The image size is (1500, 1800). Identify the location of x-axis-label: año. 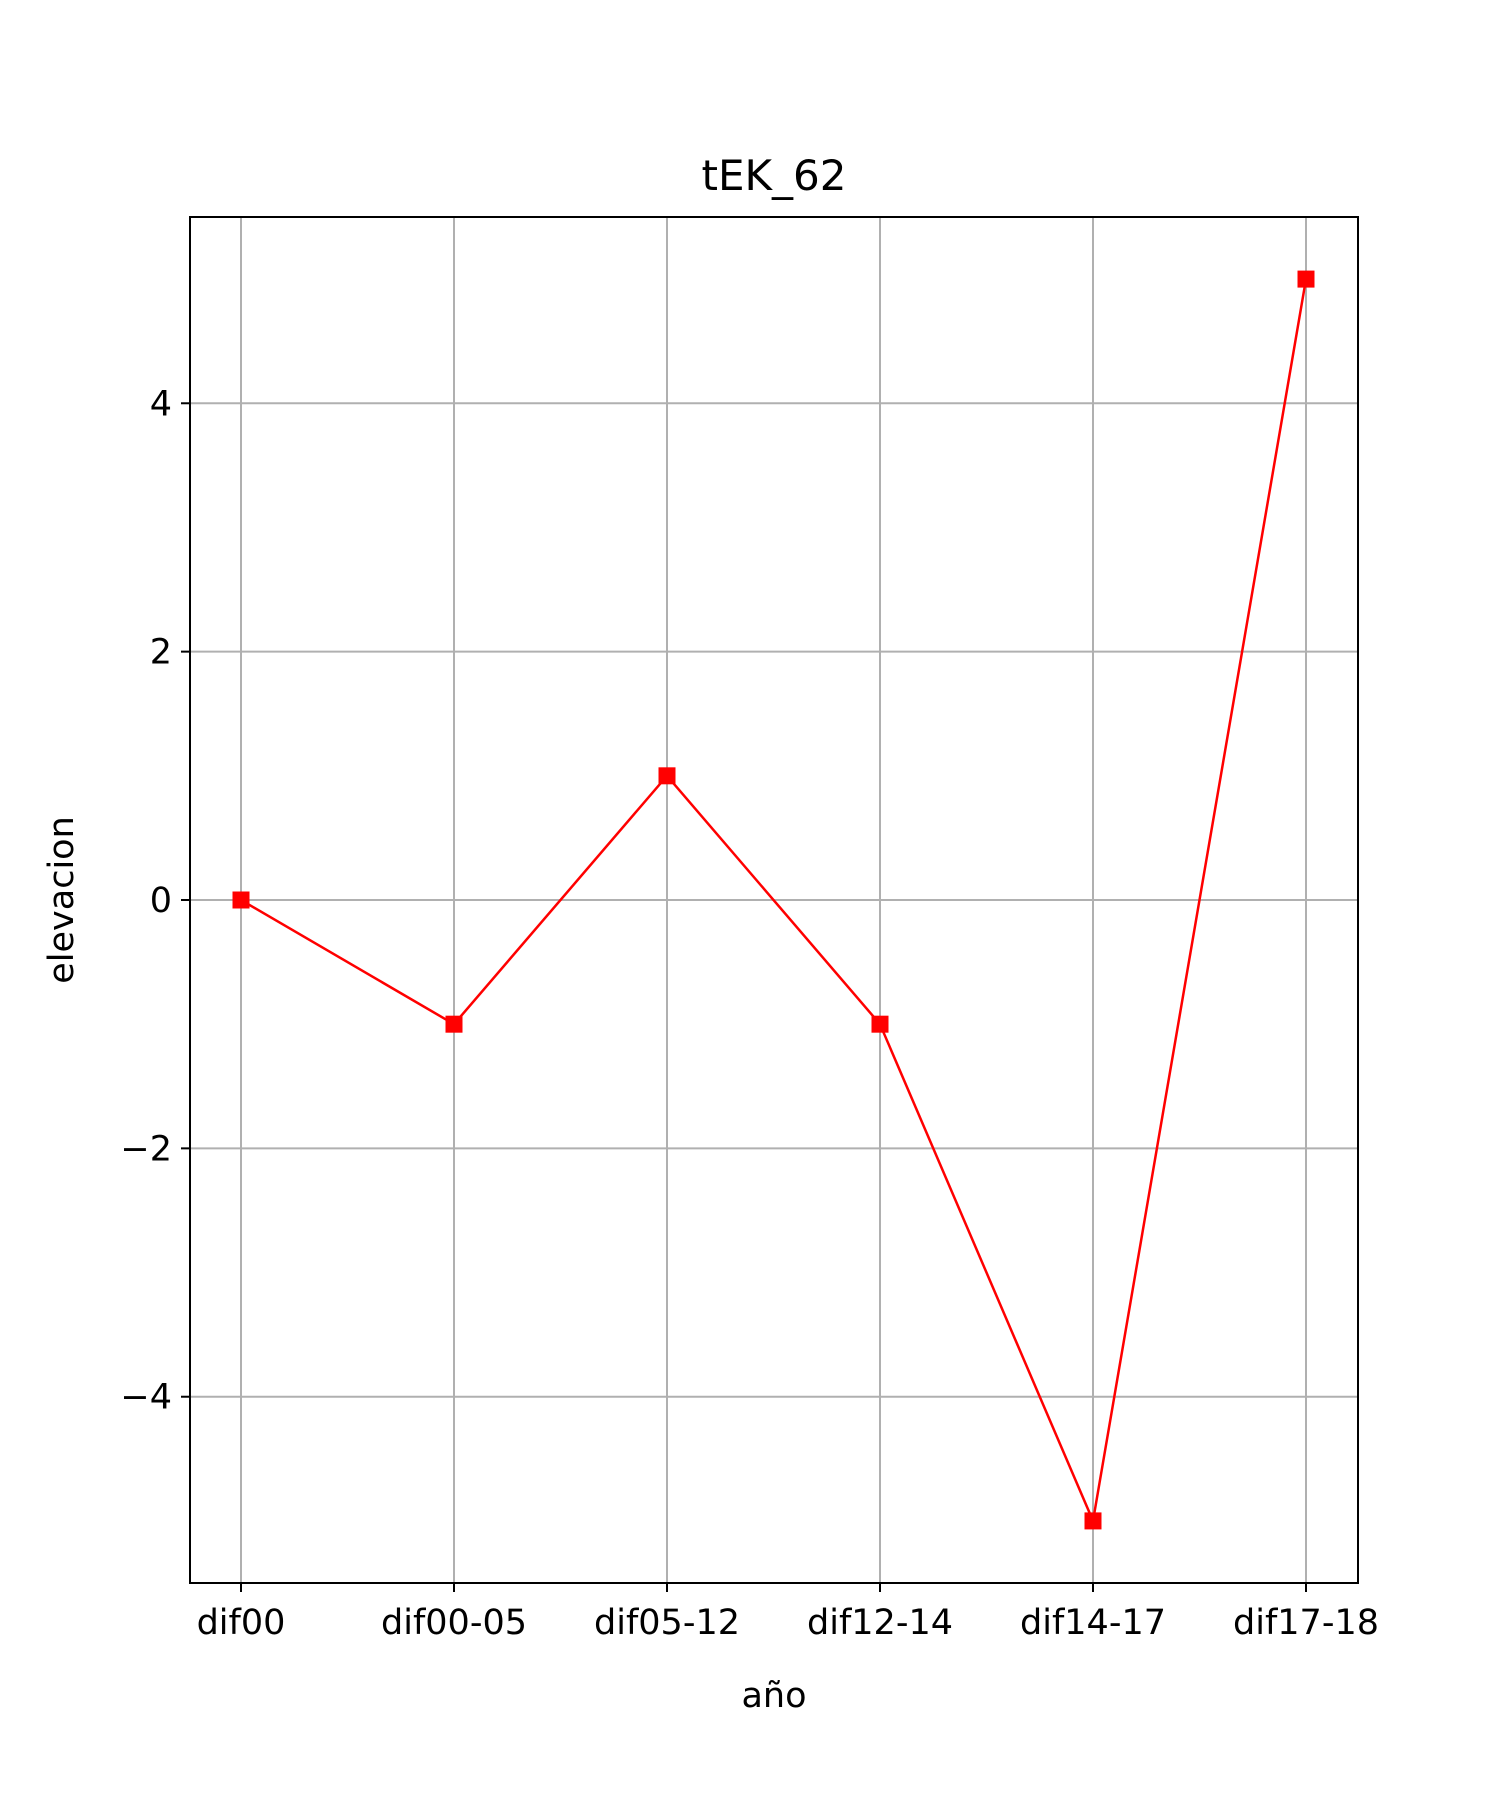
(773, 1696).